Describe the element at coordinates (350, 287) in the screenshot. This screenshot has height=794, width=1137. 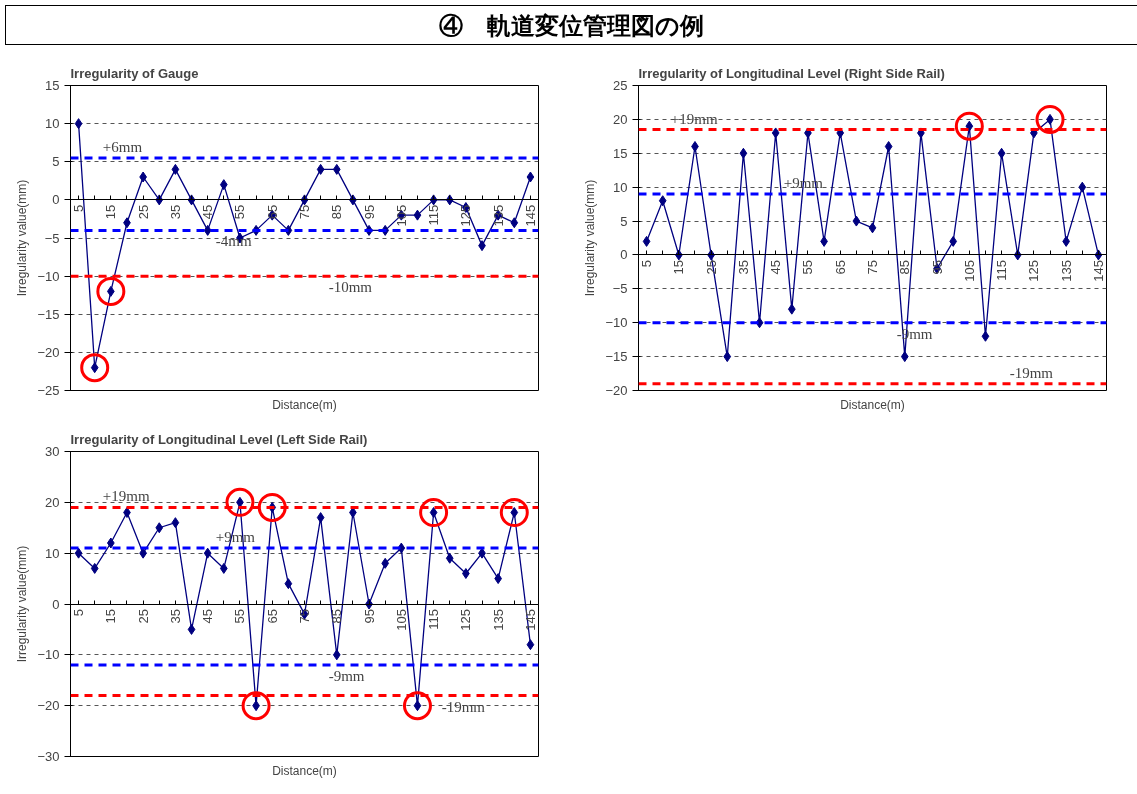
I see `ref-line-label: -10mm` at that location.